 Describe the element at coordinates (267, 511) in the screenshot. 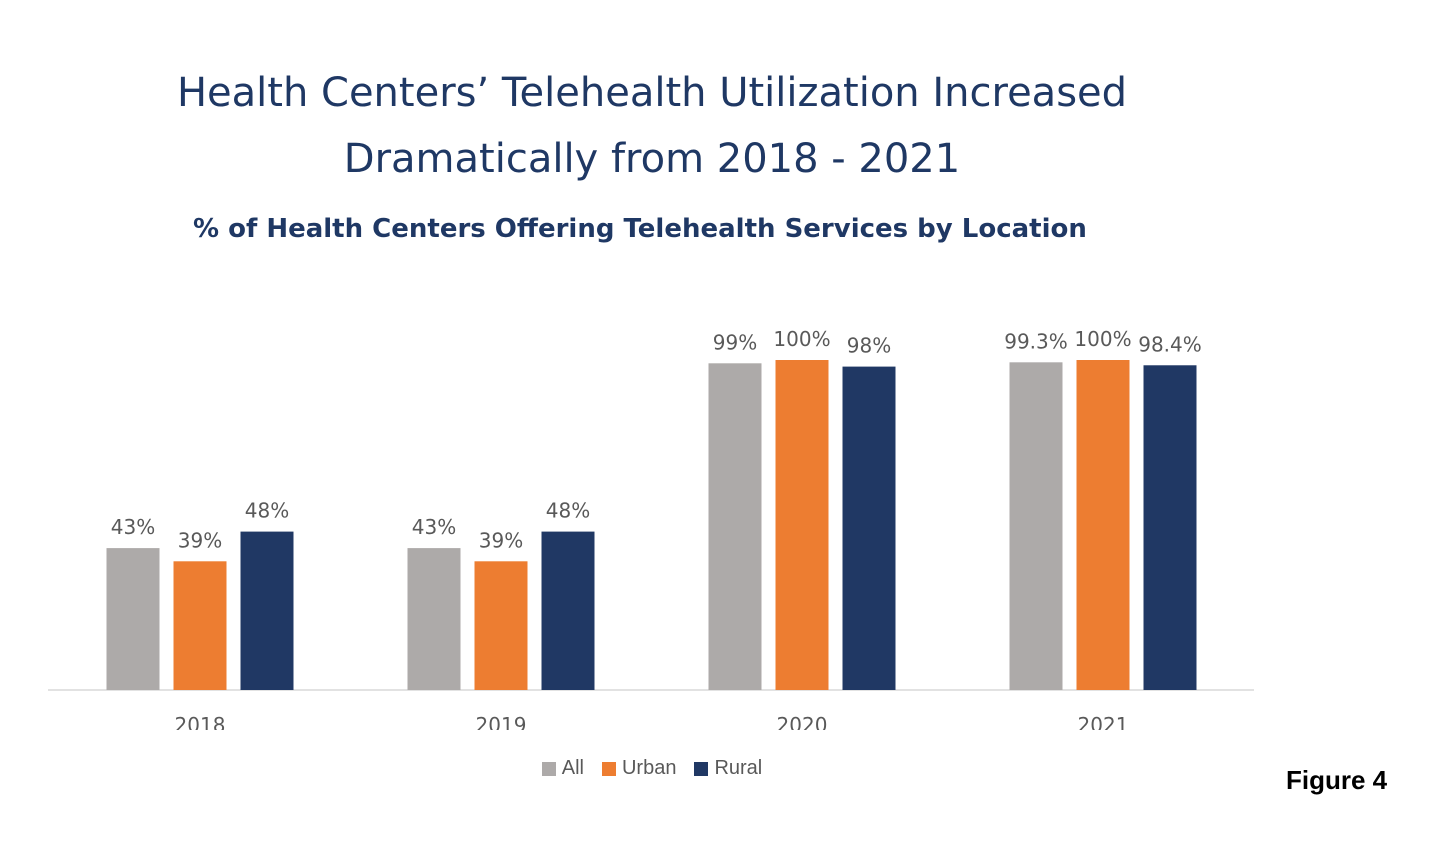

I see `data-label-rural-2018: 48%` at that location.